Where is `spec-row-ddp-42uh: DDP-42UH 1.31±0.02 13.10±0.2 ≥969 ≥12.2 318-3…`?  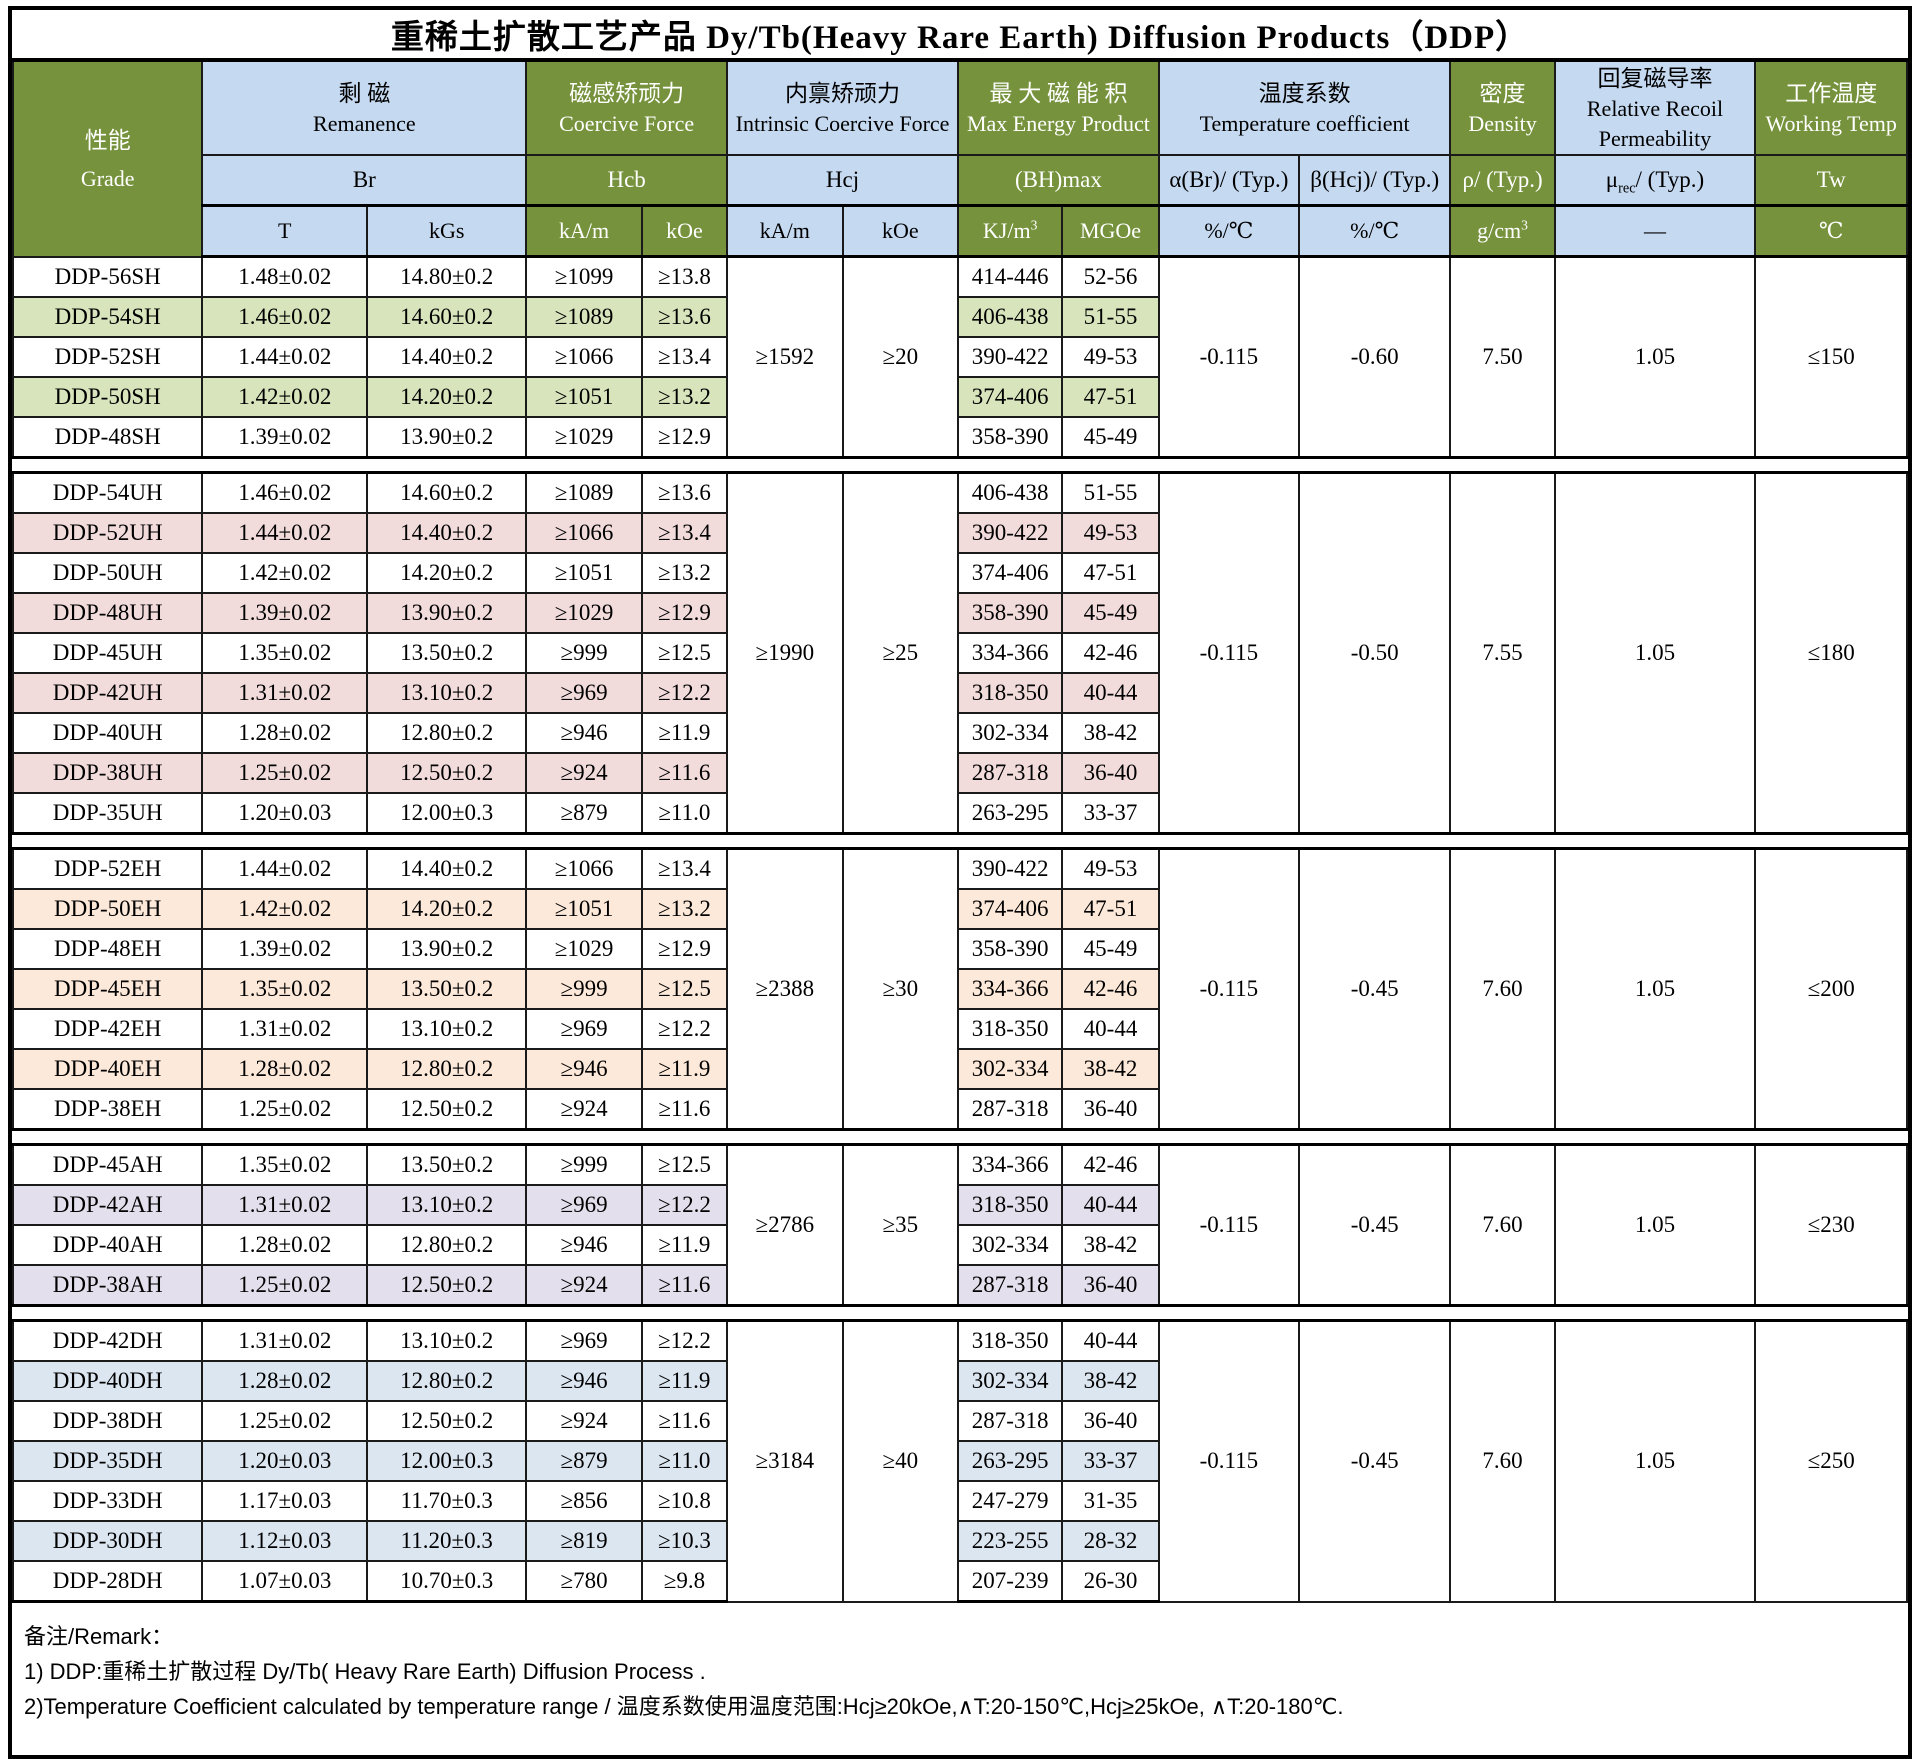 spec-row-ddp-42uh: DDP-42UH 1.31±0.02 13.10±0.2 ≥969 ≥12.2 318-3… is located at coordinates (959, 693).